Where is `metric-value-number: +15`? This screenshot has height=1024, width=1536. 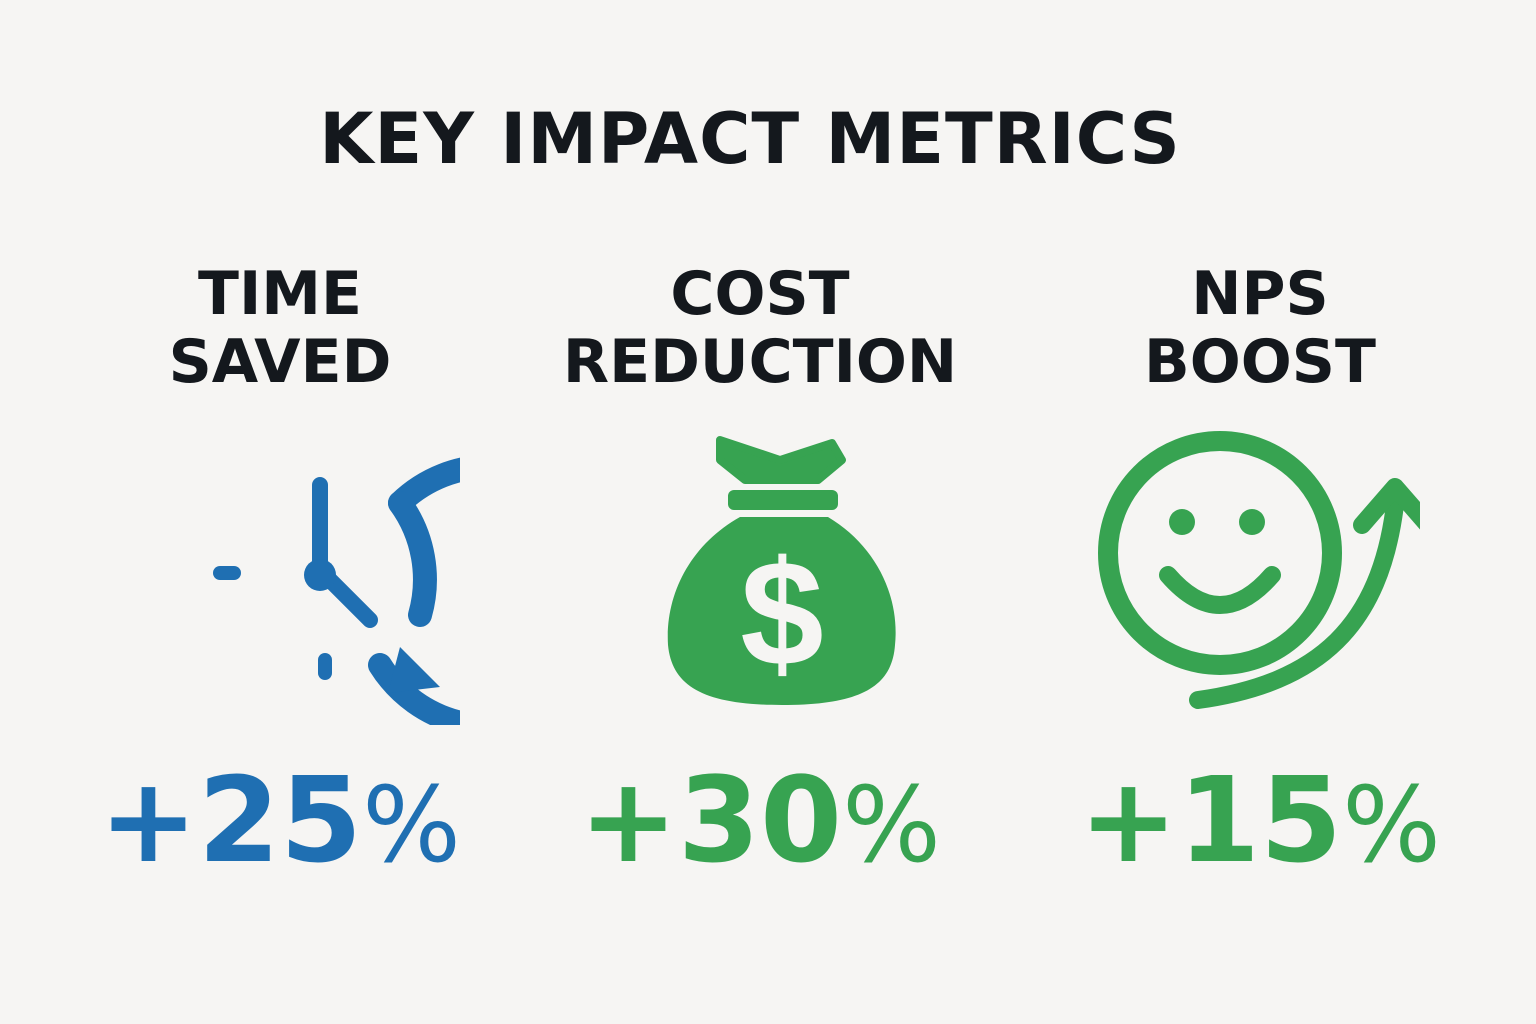 metric-value-number: +15 is located at coordinates (1211, 820).